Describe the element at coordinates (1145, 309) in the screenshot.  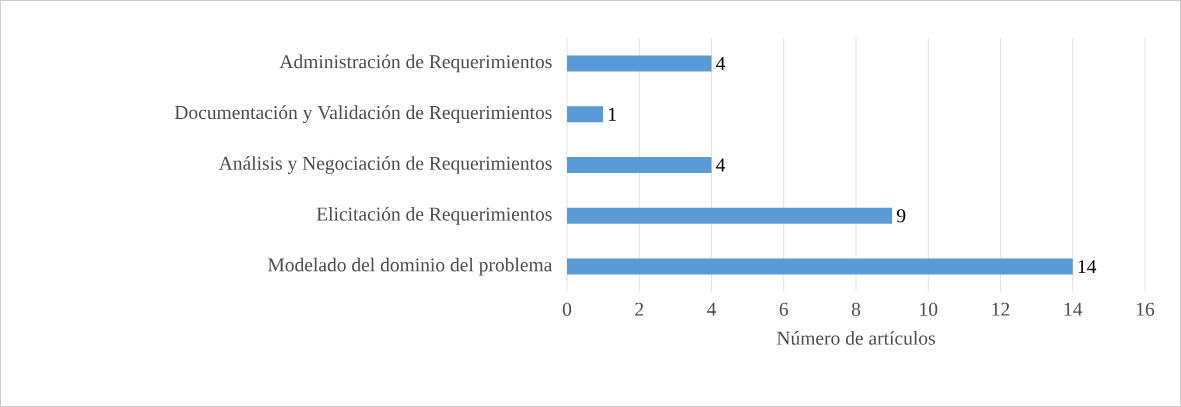
I see `x-tick-label: 16` at that location.